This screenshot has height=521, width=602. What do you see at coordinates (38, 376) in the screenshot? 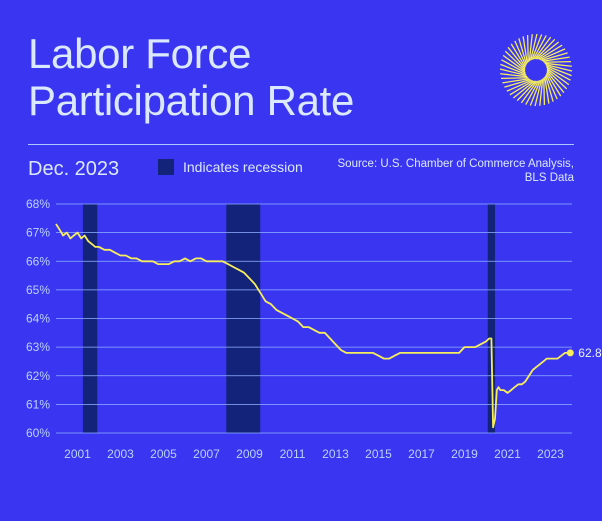
I see `y-tick-label: 62%` at bounding box center [38, 376].